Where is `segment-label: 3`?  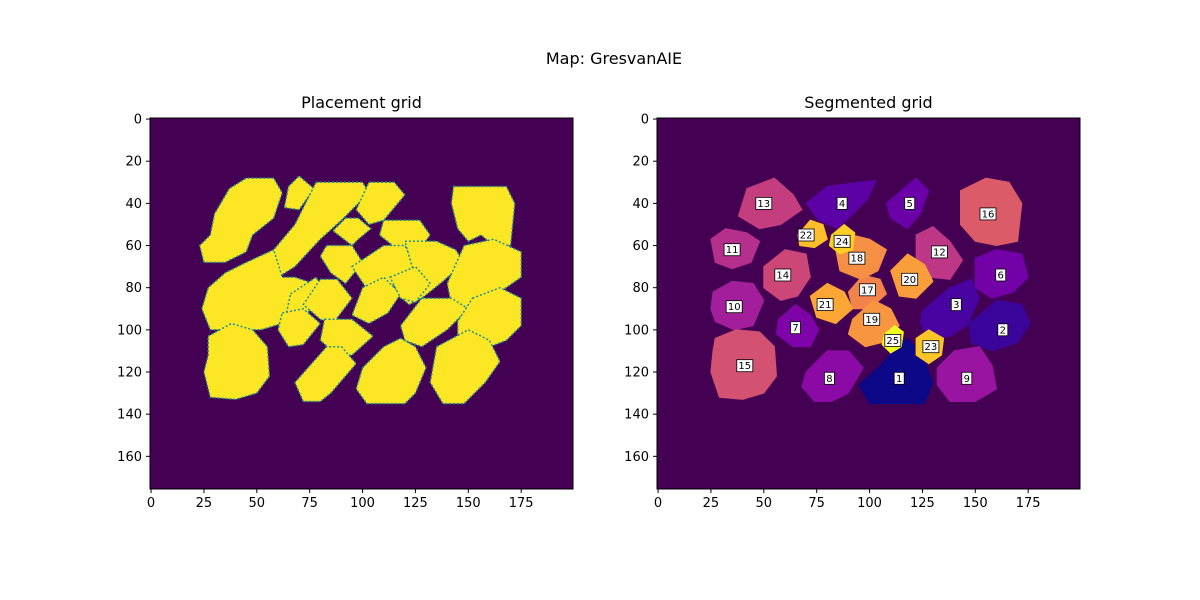 segment-label: 3 is located at coordinates (956, 305).